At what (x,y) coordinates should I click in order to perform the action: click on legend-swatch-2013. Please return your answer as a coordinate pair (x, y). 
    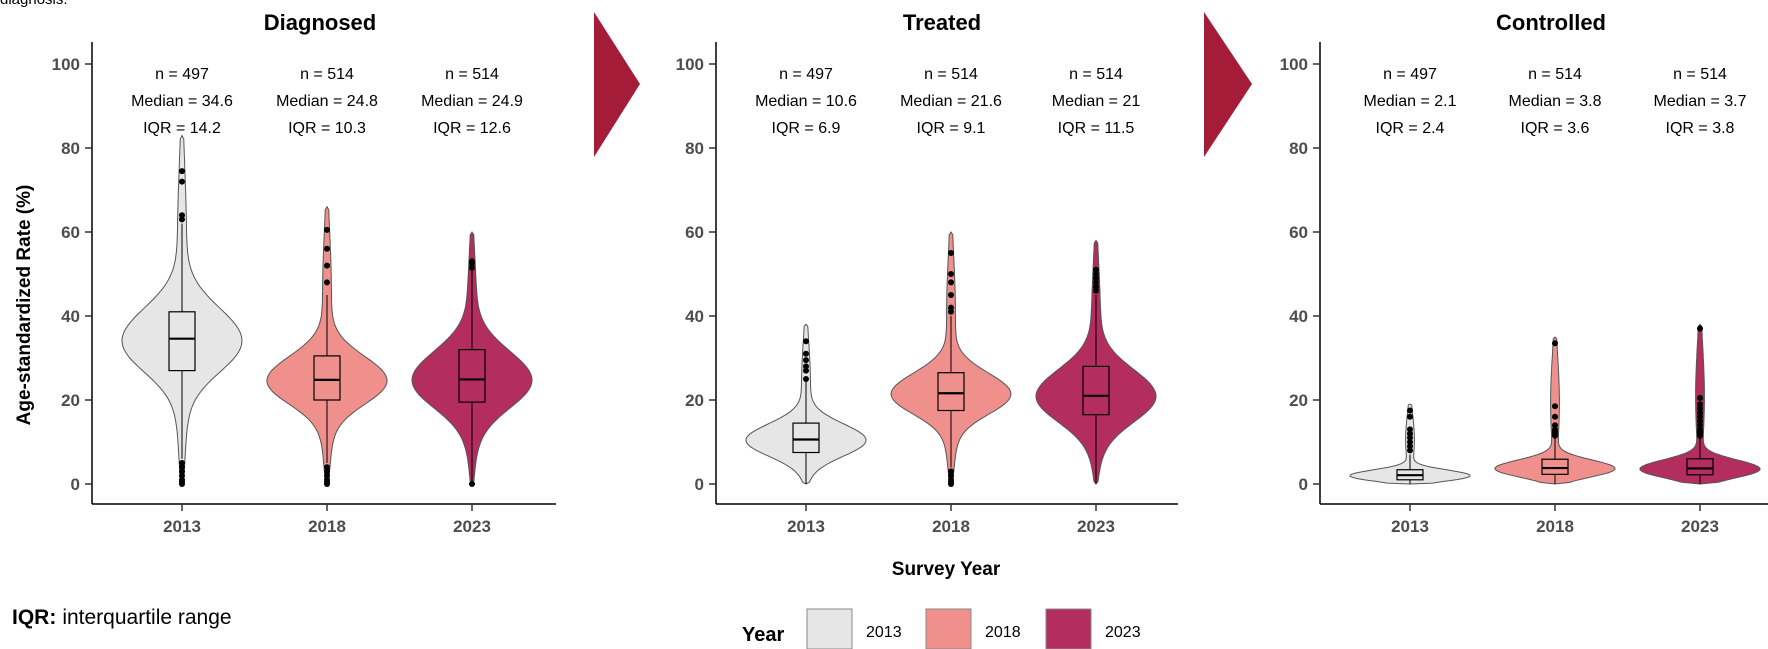
    Looking at the image, I should click on (829, 628).